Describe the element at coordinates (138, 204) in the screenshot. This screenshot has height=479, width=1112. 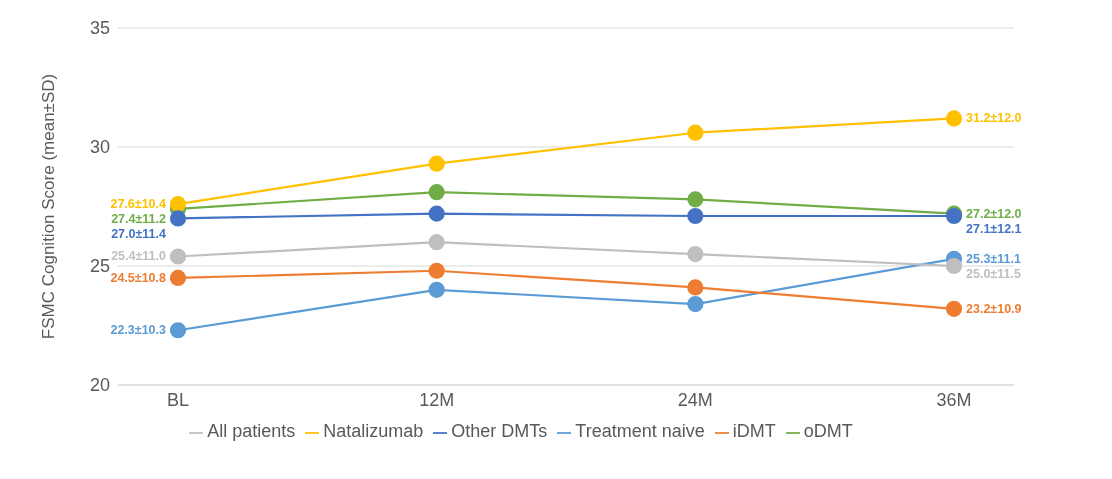
I see `data-label: 27.6±10.4` at that location.